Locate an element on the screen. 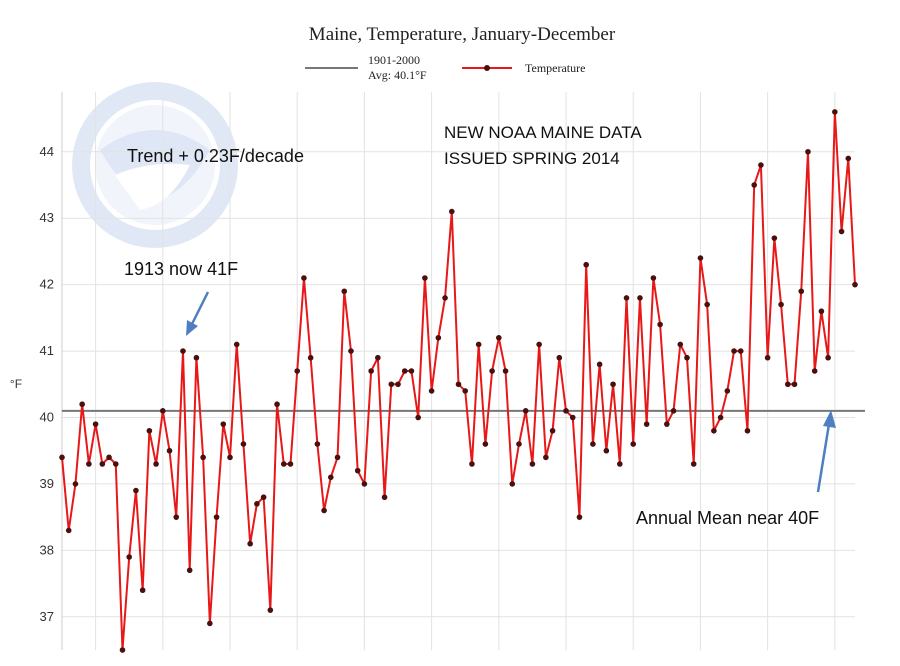 The height and width of the screenshot is (666, 900). y-tick-label: 39 is located at coordinates (47, 483).